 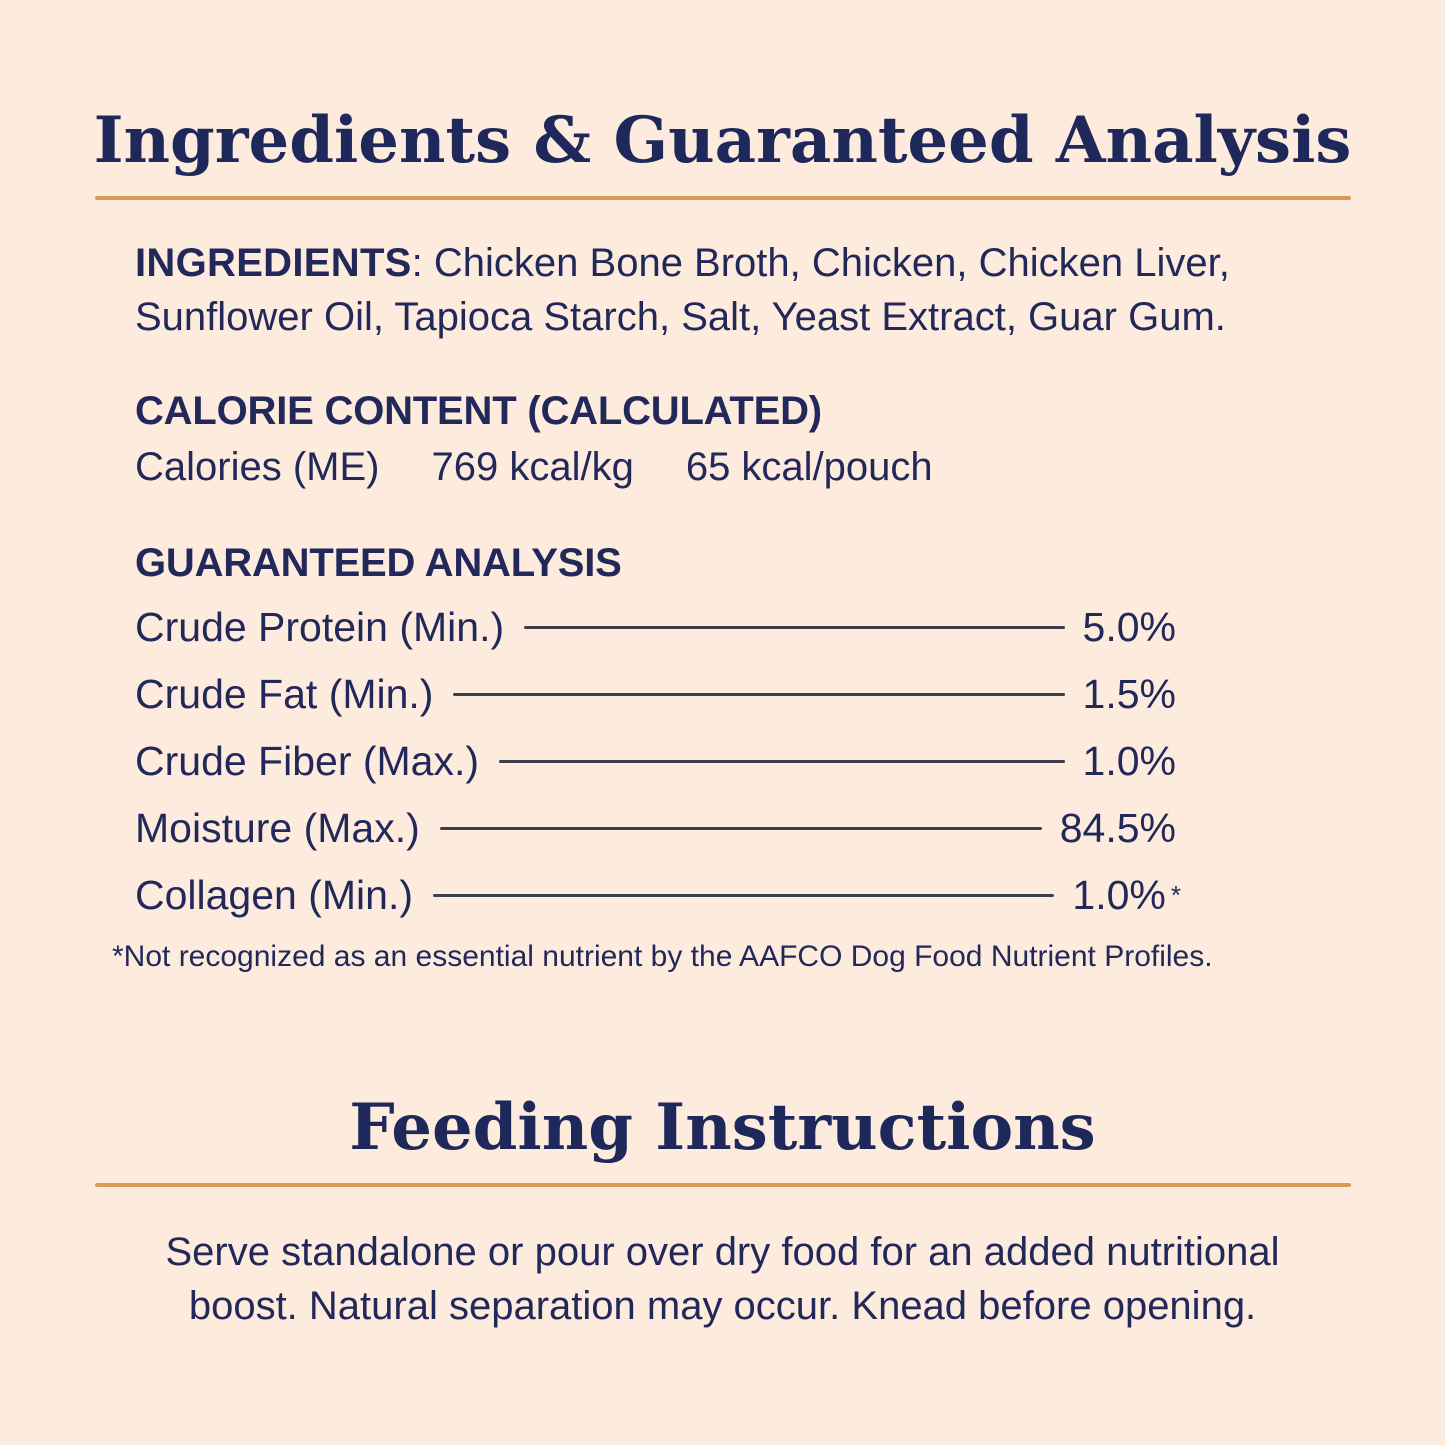 I want to click on analysis-row-value: 1.5%, so click(x=1129, y=694).